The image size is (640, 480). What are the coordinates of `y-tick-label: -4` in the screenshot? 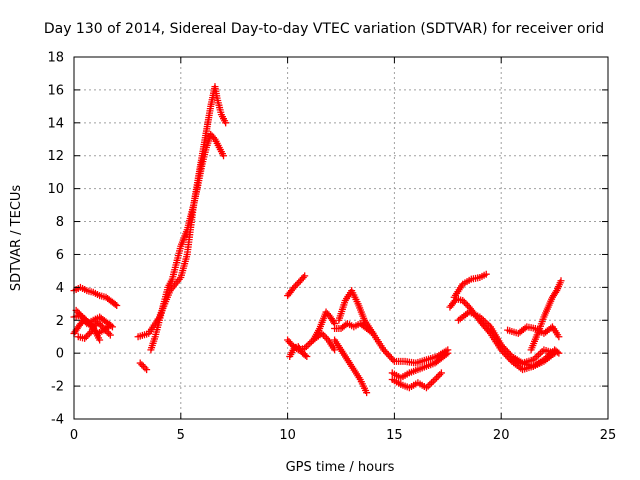 It's located at (57, 420).